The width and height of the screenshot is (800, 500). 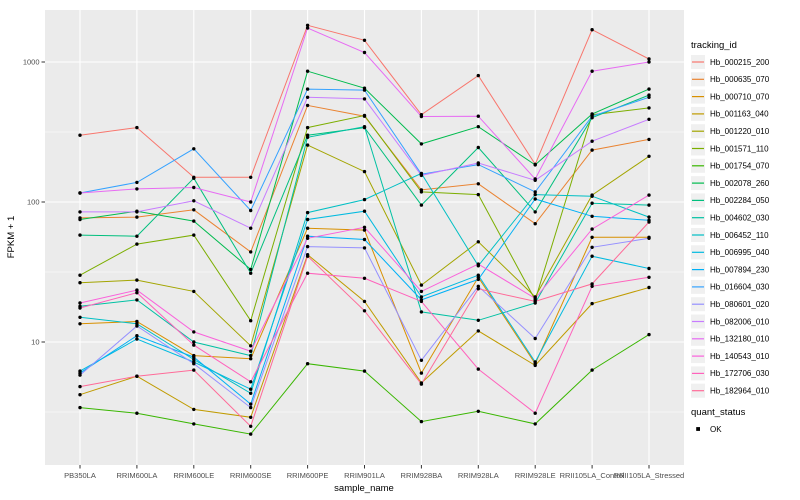 What do you see at coordinates (740, 356) in the screenshot?
I see `legend-entry-label: Hb_140543_010` at bounding box center [740, 356].